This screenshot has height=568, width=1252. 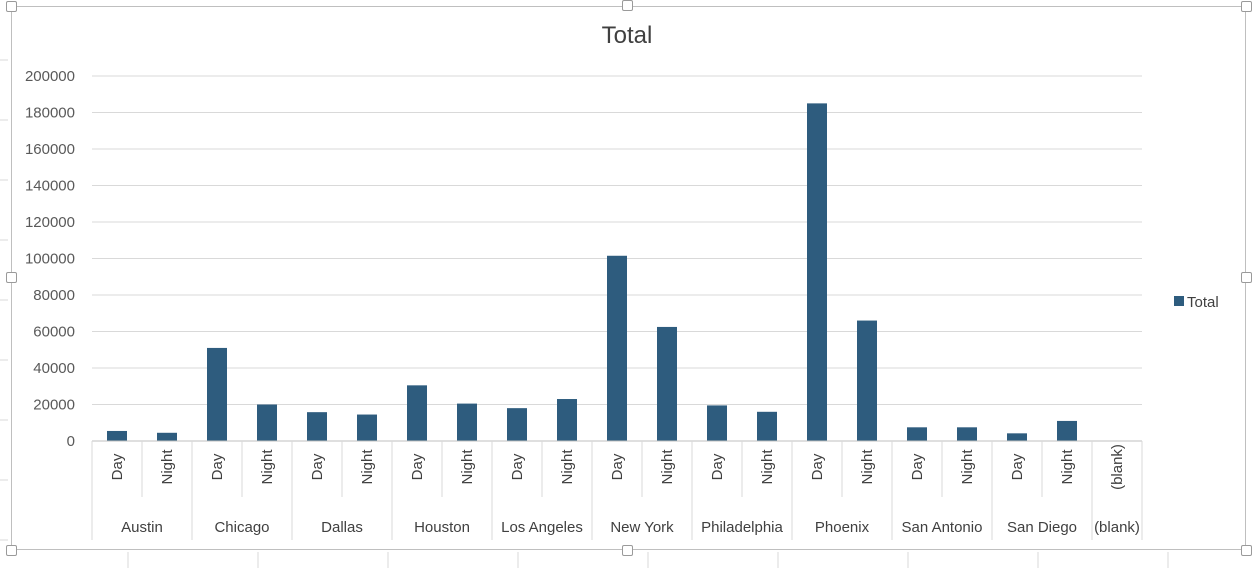 I want to click on y-tick-label: 160000, so click(x=50, y=149).